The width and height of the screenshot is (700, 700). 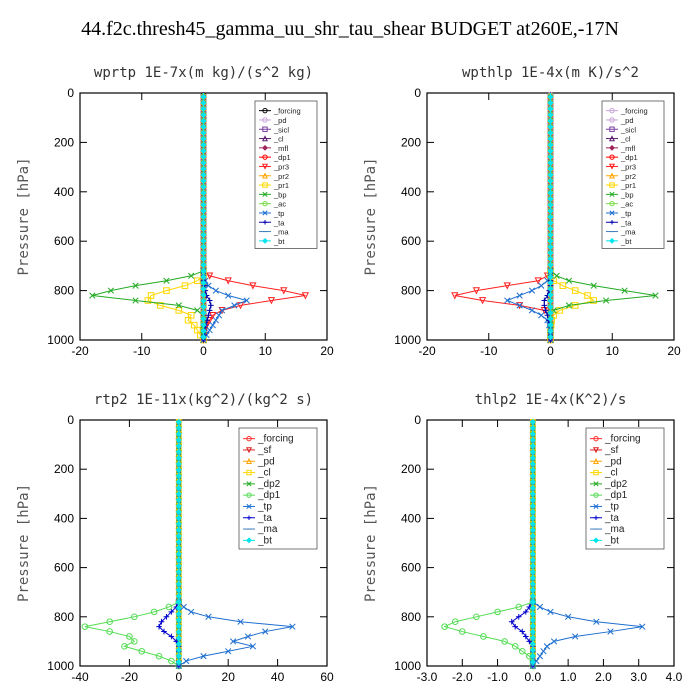 What do you see at coordinates (327, 351) in the screenshot?
I see `x-tick-label: 20` at bounding box center [327, 351].